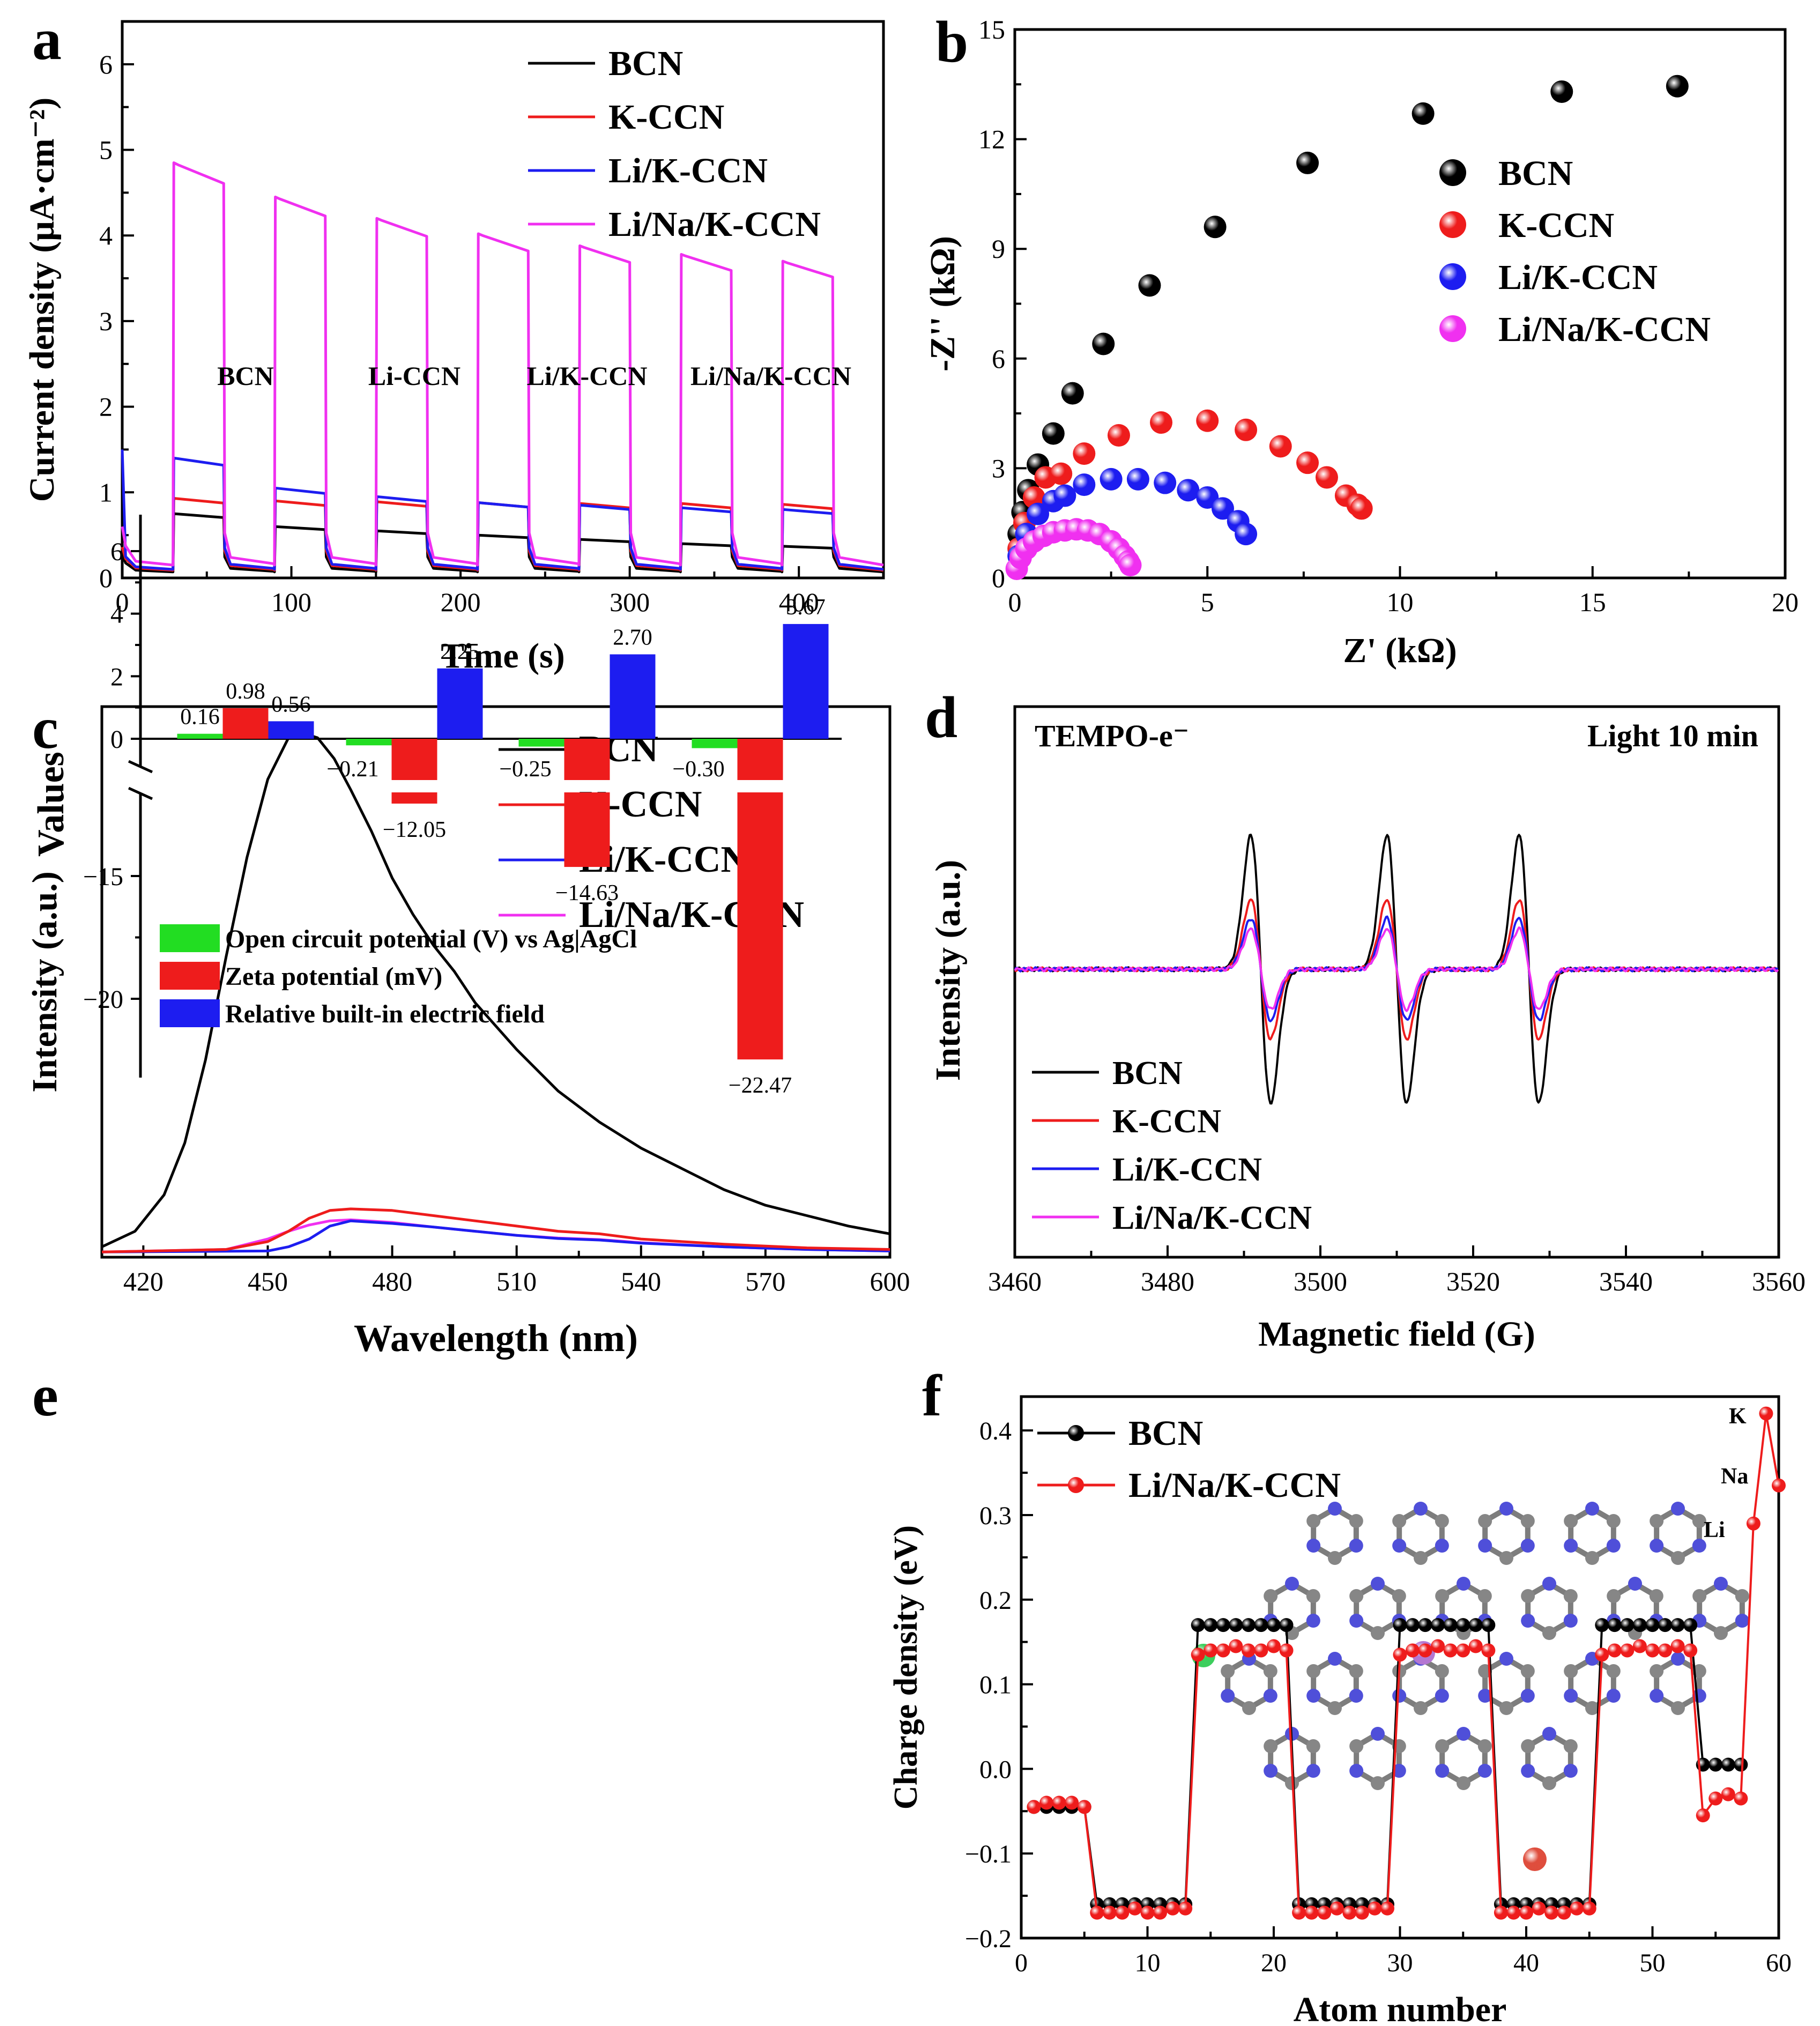 This screenshot has height=2026, width=1820. Describe the element at coordinates (941, 717) in the screenshot. I see `panel-letter-d: d` at that location.